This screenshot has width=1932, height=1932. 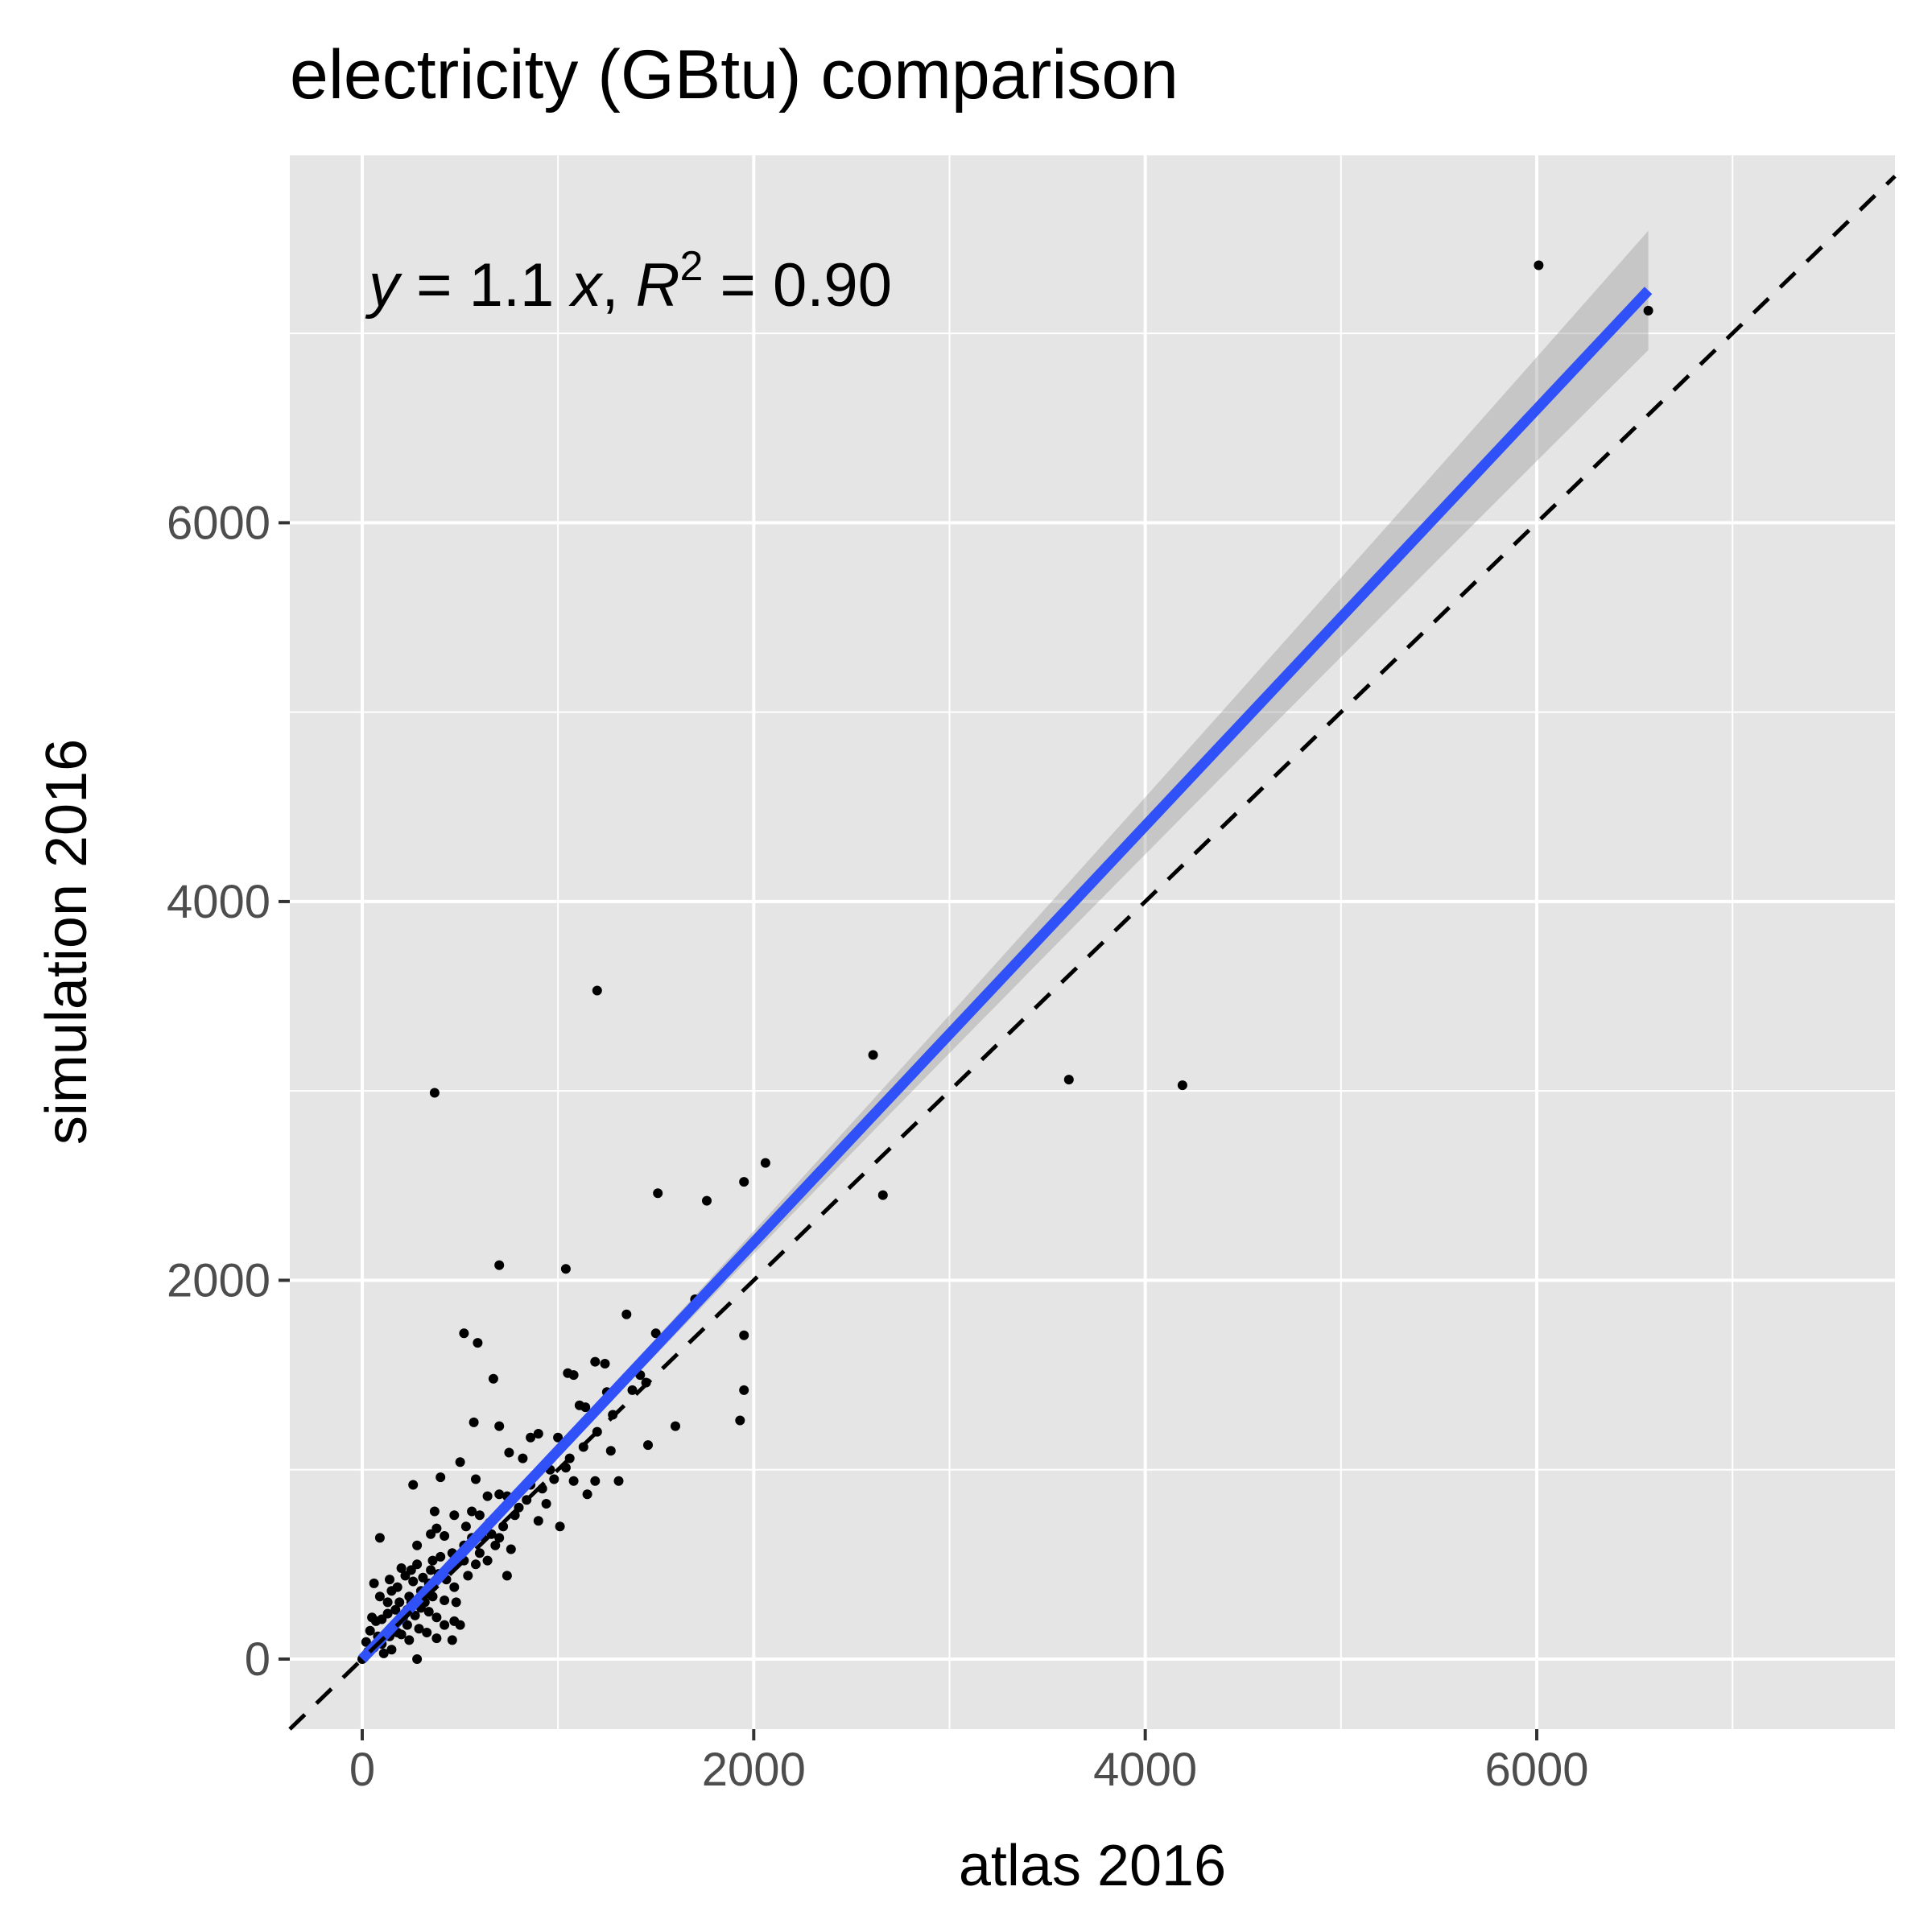 What do you see at coordinates (257, 1659) in the screenshot?
I see `y-tick-label: 0` at bounding box center [257, 1659].